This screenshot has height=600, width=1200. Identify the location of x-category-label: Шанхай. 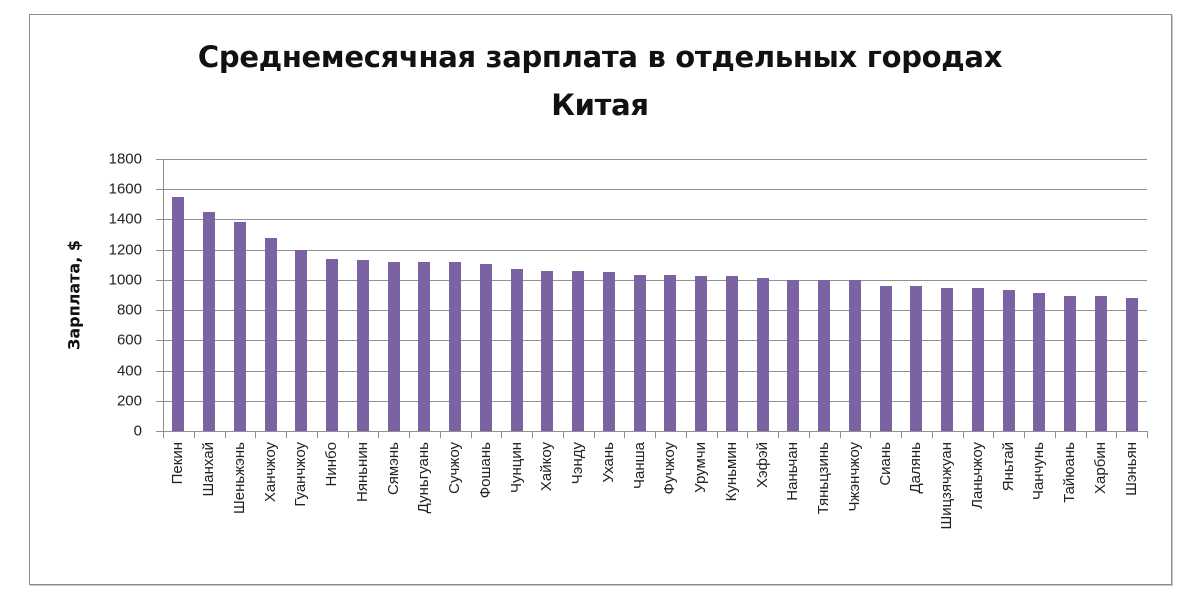
(208, 469).